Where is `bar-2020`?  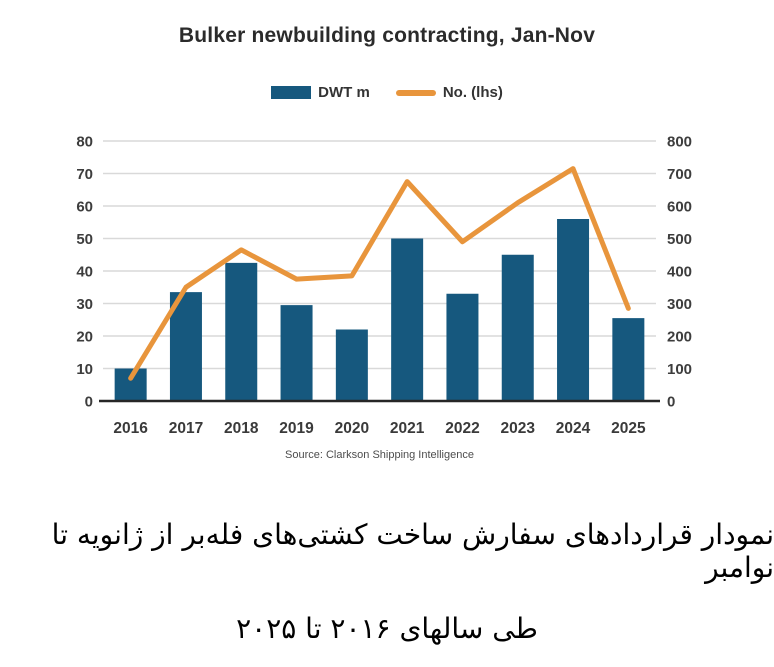
bar-2020 is located at coordinates (351, 365).